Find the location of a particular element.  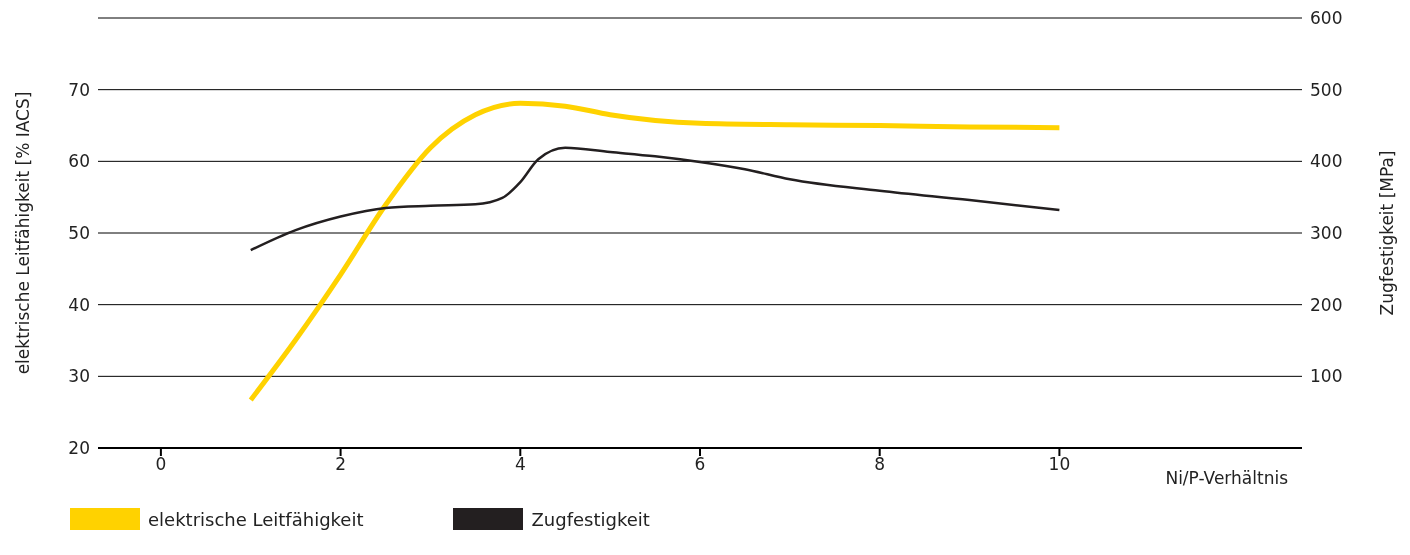

x-tick-label: 8 is located at coordinates (880, 464).